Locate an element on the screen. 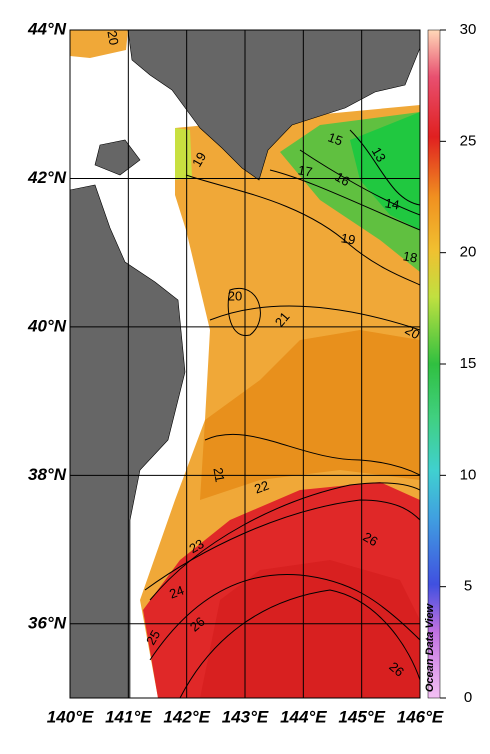  x-tick-label: 142°E is located at coordinates (186, 716).